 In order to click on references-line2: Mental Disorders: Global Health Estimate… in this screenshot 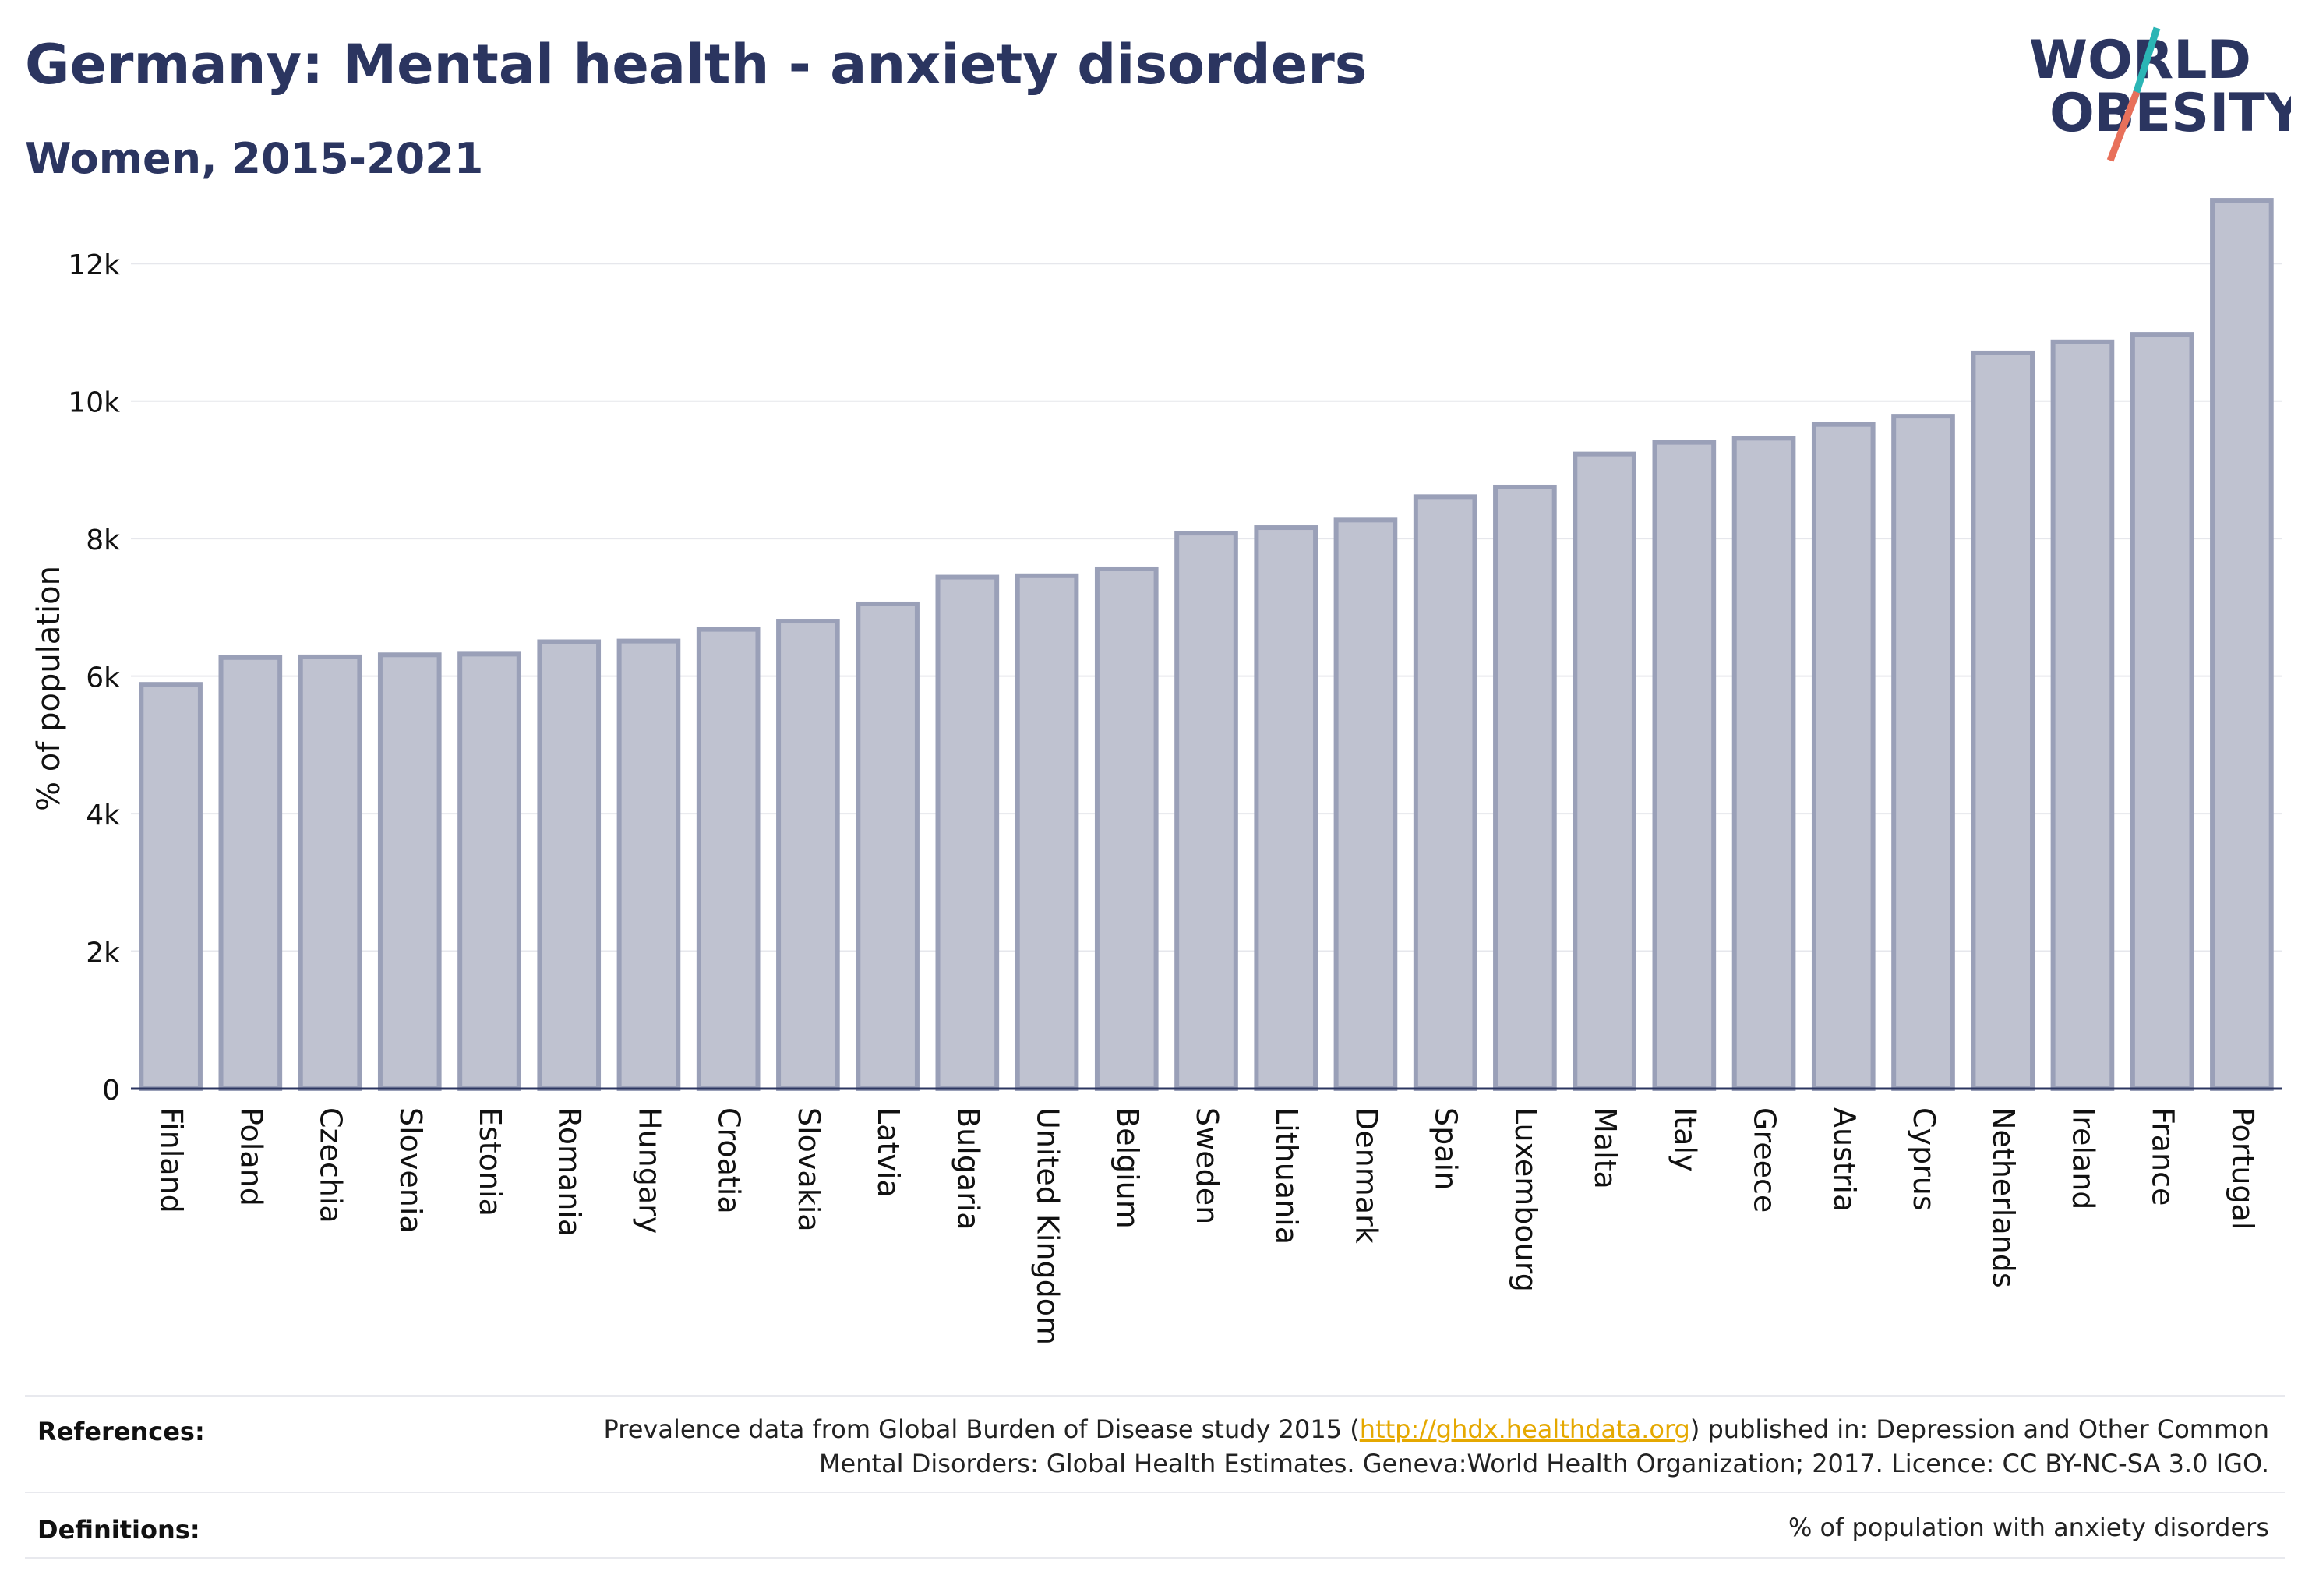, I will do `click(1543, 1463)`.